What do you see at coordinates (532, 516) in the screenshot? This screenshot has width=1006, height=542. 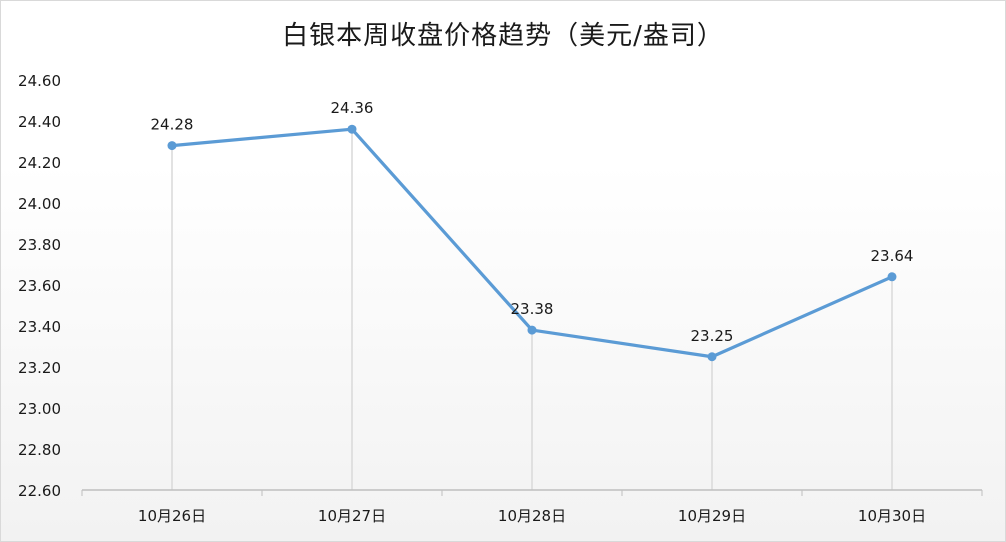 I see `x-tick-label: 10月28日` at bounding box center [532, 516].